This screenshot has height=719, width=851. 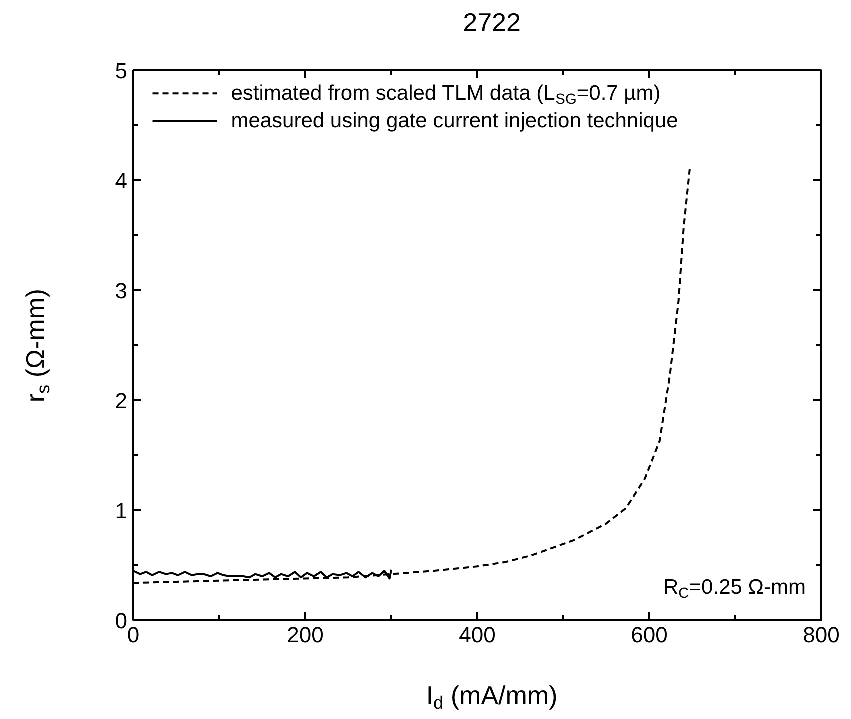 I want to click on y-tick-label: 3, so click(x=121, y=291).